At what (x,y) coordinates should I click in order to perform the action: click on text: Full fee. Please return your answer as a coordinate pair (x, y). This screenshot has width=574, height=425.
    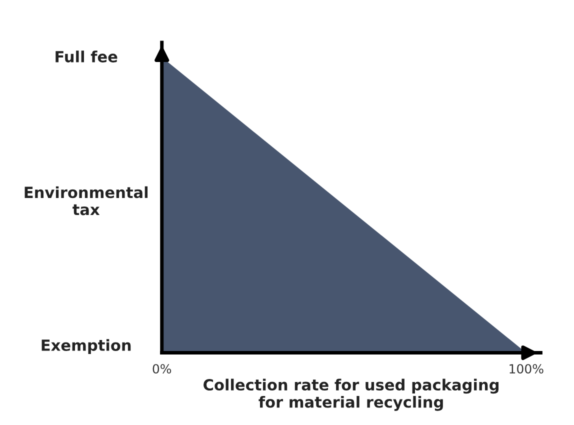
    Looking at the image, I should click on (87, 56).